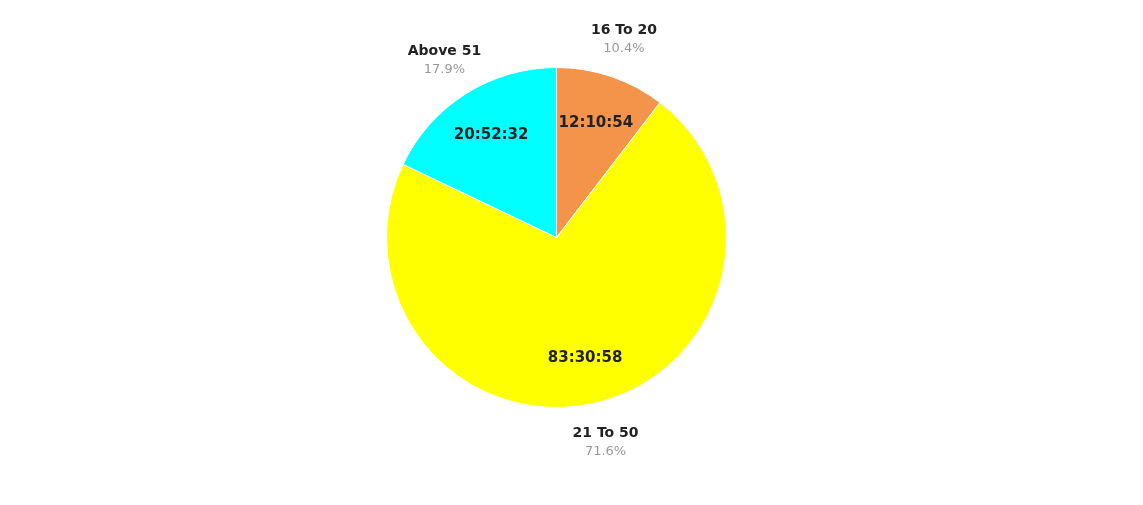 This screenshot has height=505, width=1143. What do you see at coordinates (491, 133) in the screenshot?
I see `text: 20:52:32` at bounding box center [491, 133].